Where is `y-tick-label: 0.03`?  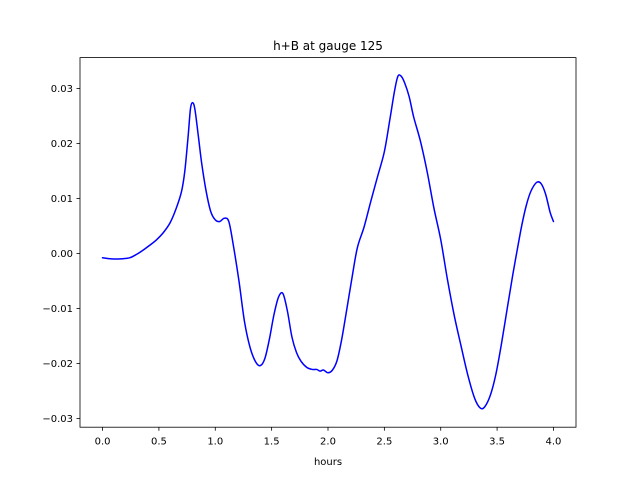 y-tick-label: 0.03 is located at coordinates (62, 89).